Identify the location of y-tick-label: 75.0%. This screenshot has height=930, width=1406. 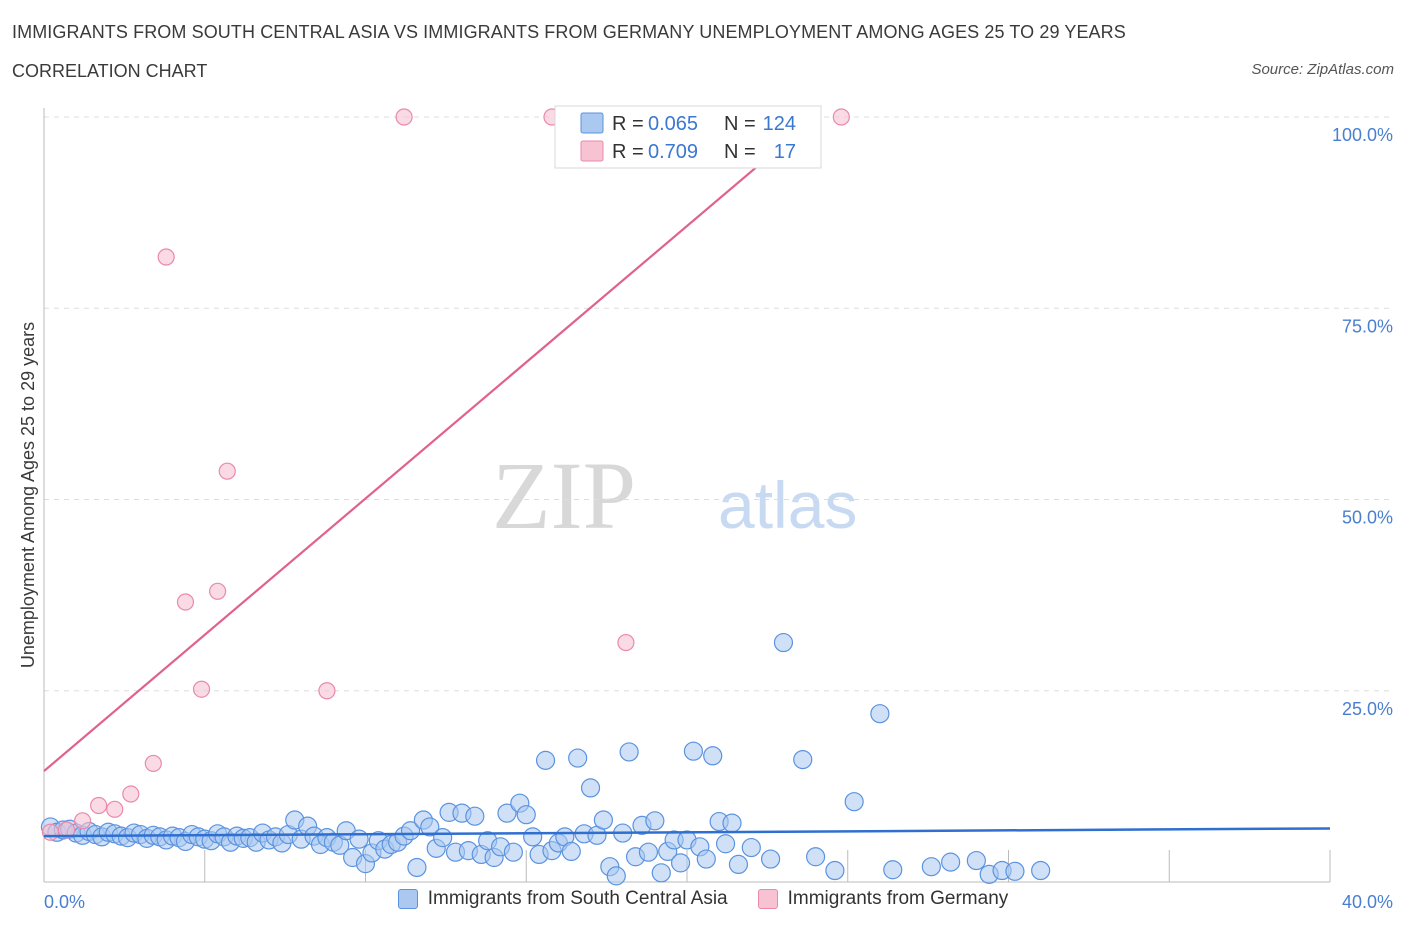
(1367, 326).